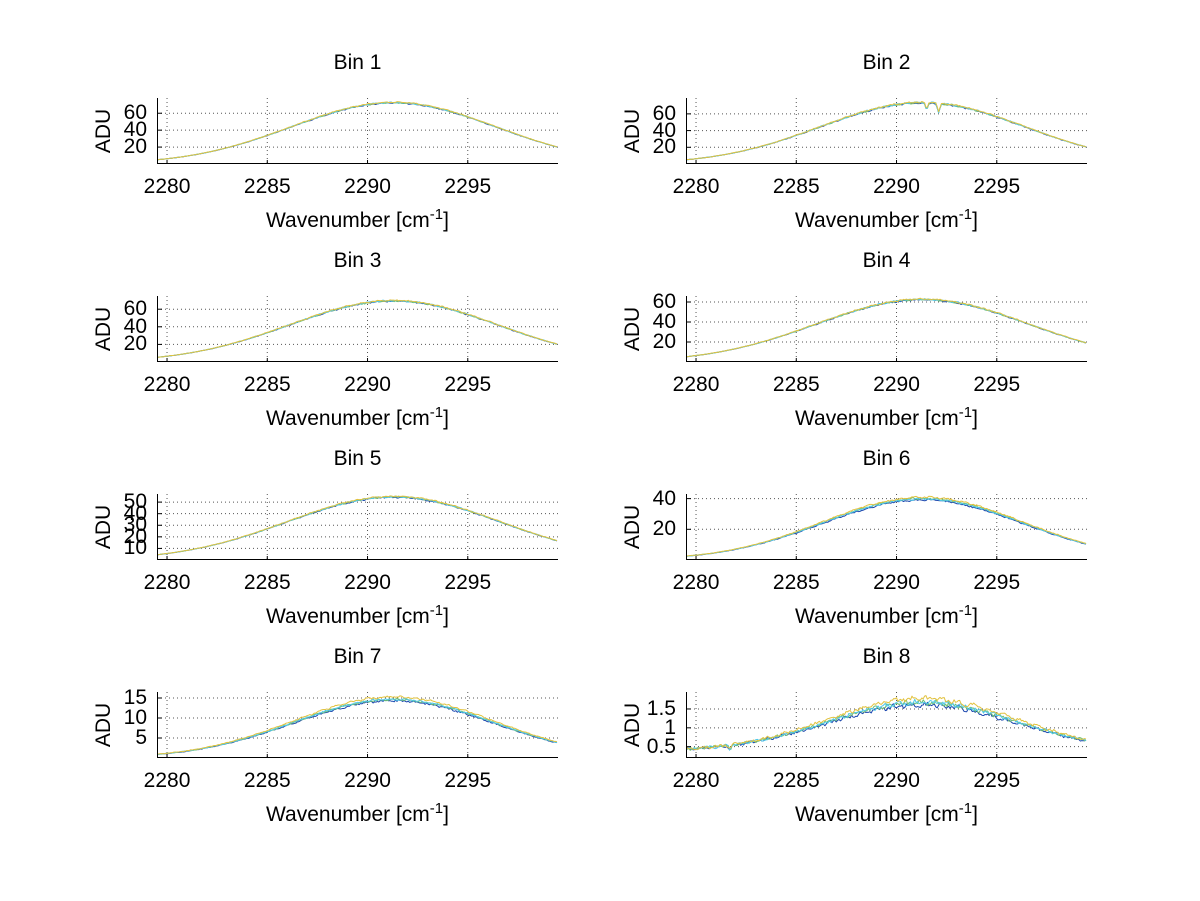  Describe the element at coordinates (135, 697) in the screenshot. I see `y-tick-label: 15` at that location.